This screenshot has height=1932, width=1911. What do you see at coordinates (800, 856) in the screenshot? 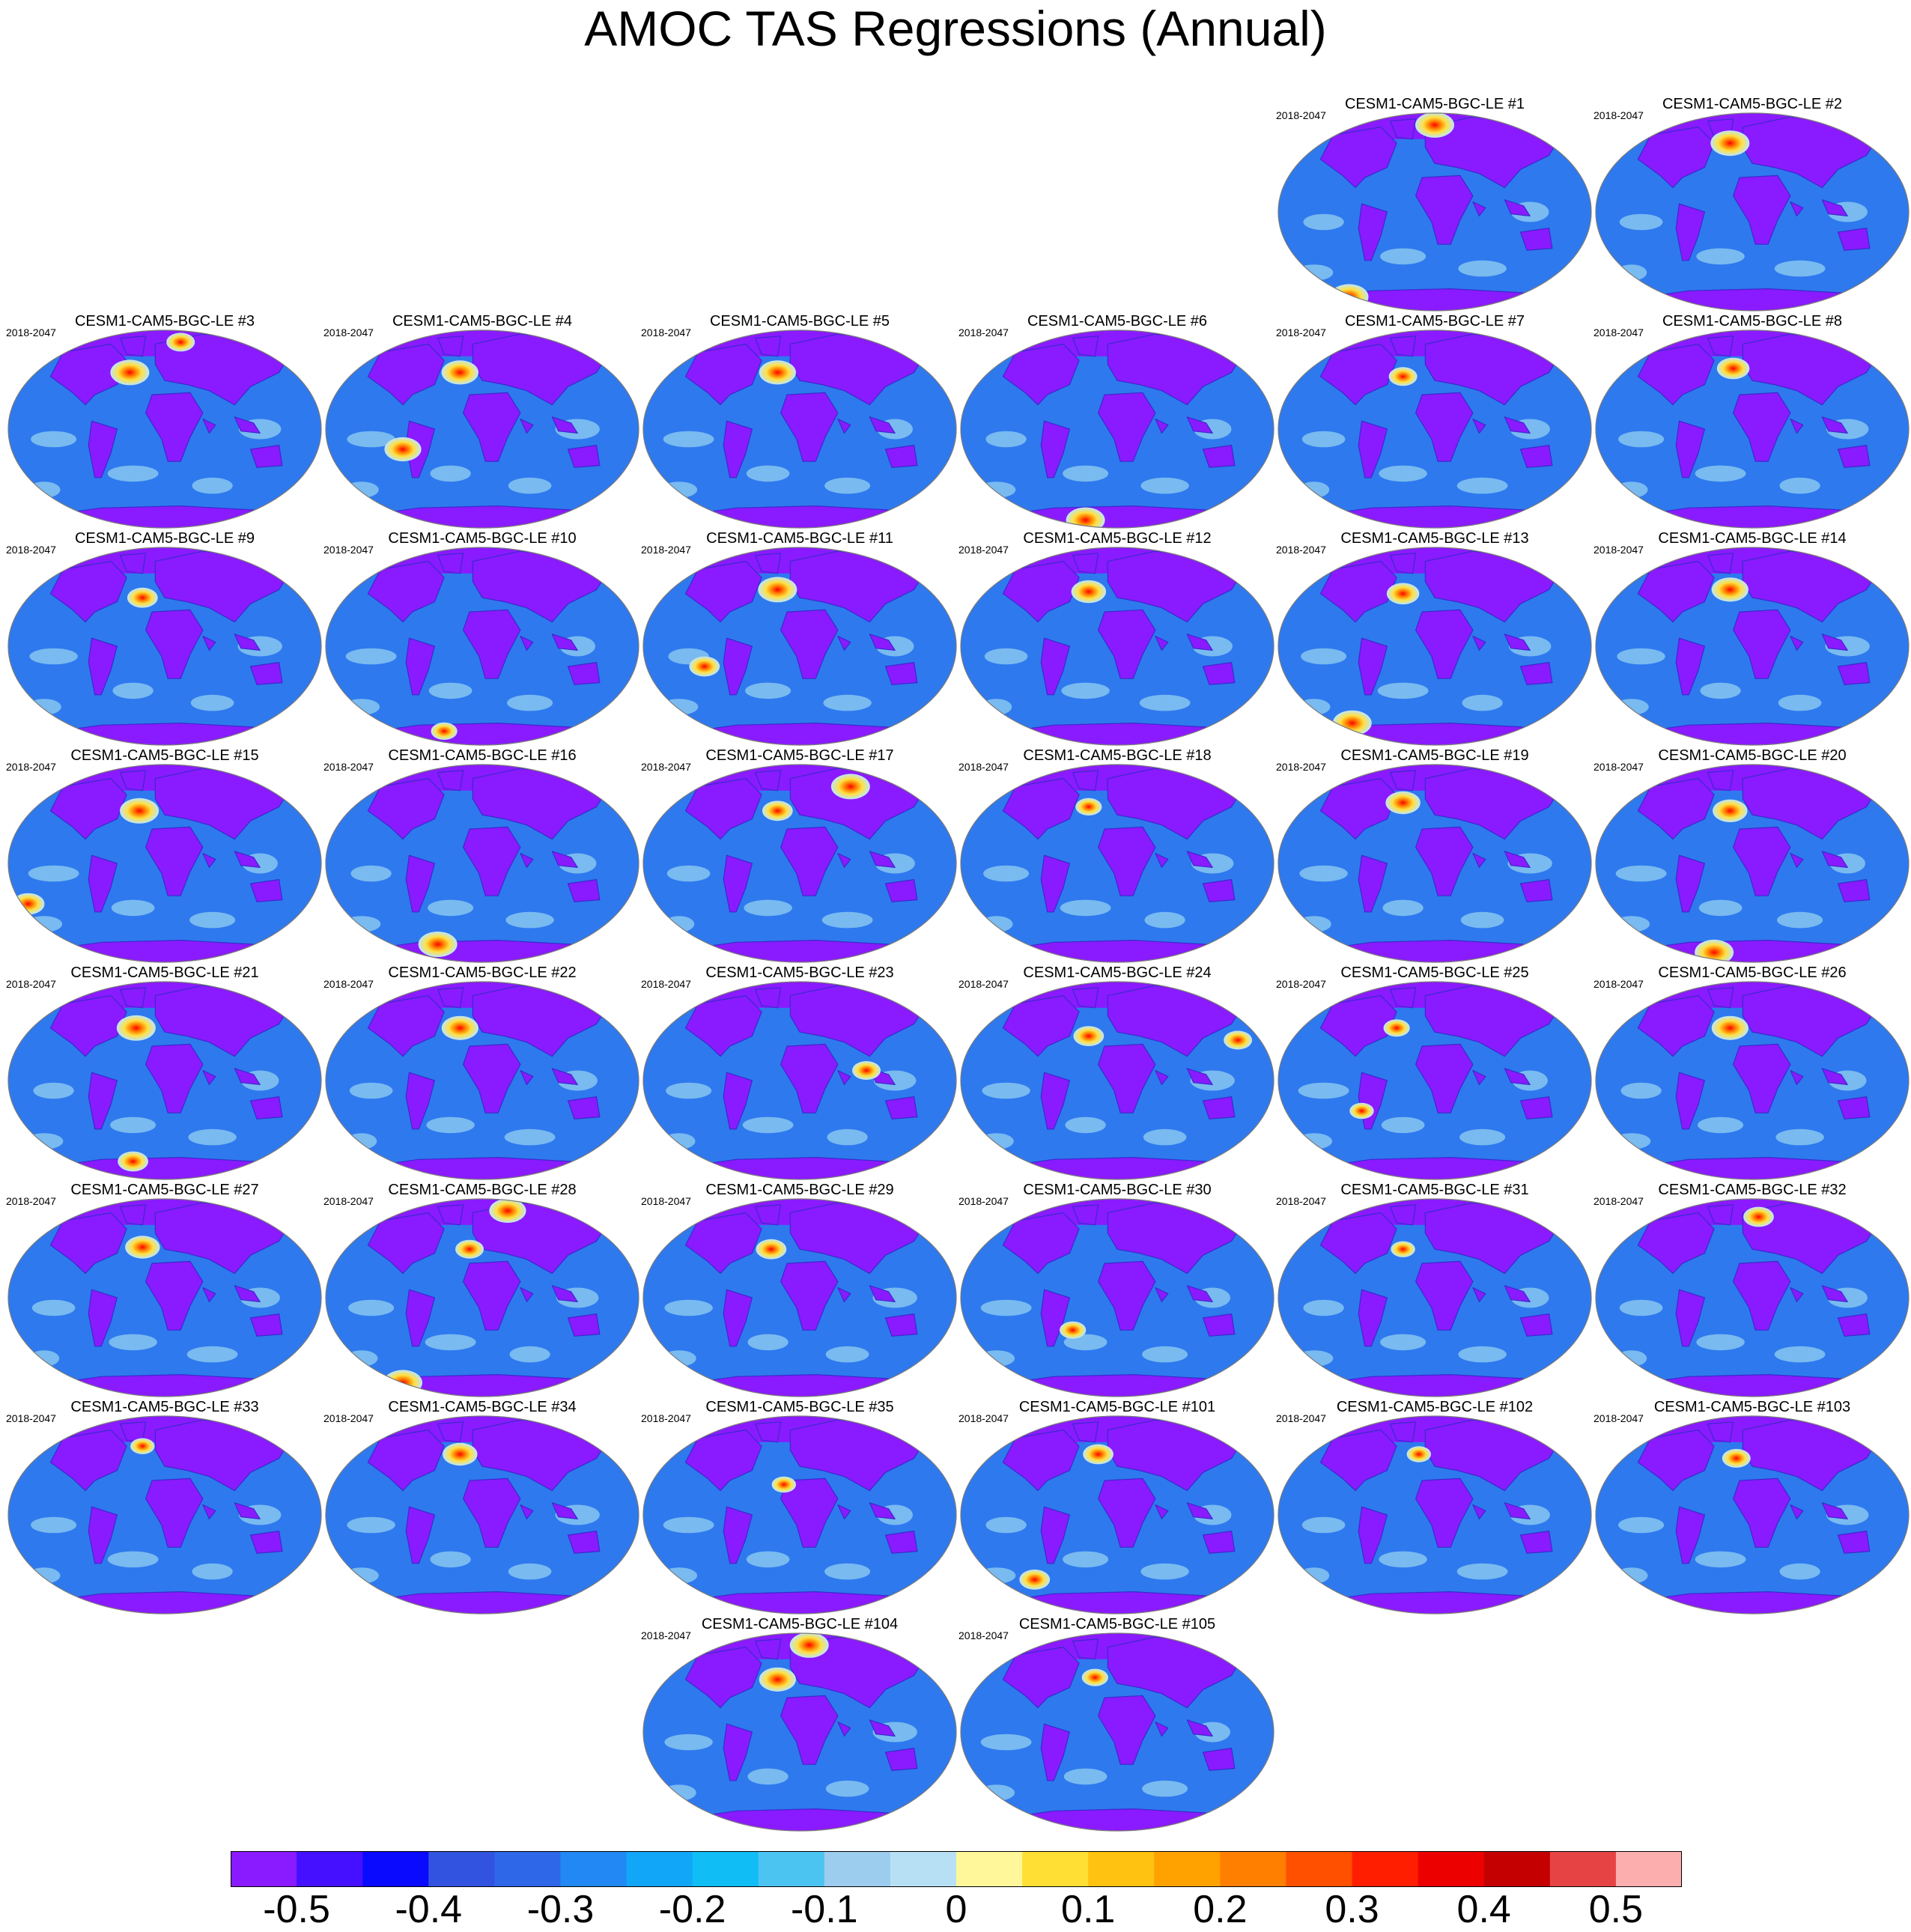
I see `map-panel: CESM1-CAM5-BGC-LE #17 2018-2047` at bounding box center [800, 856].